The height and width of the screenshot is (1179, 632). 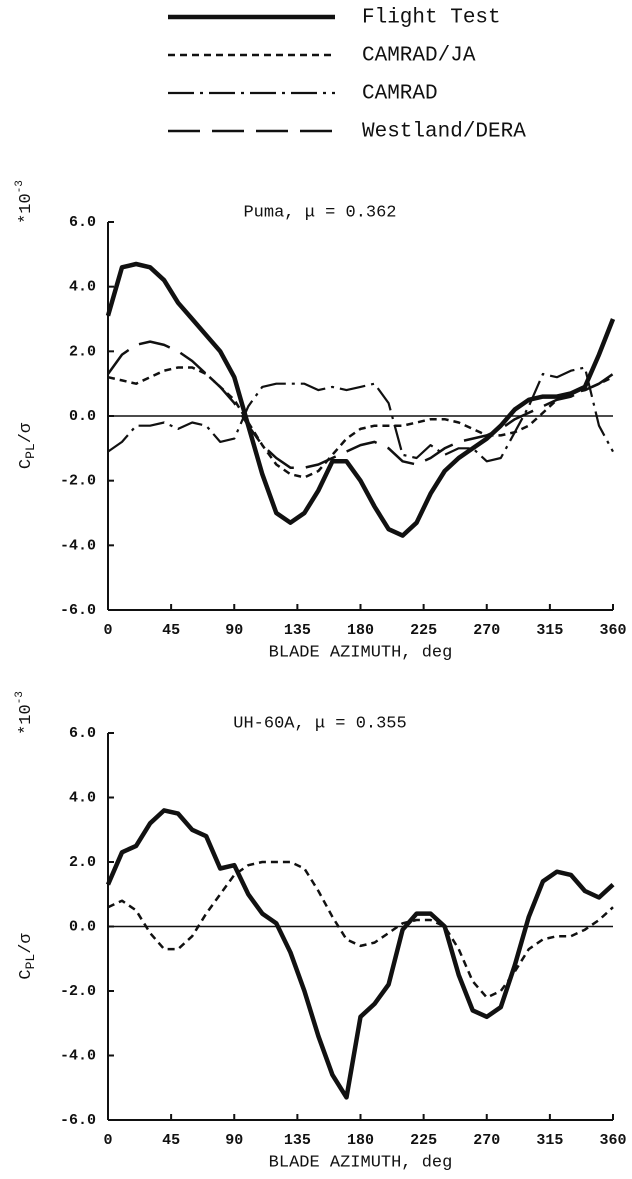 I want to click on legend-label: Flight Test, so click(x=431, y=18).